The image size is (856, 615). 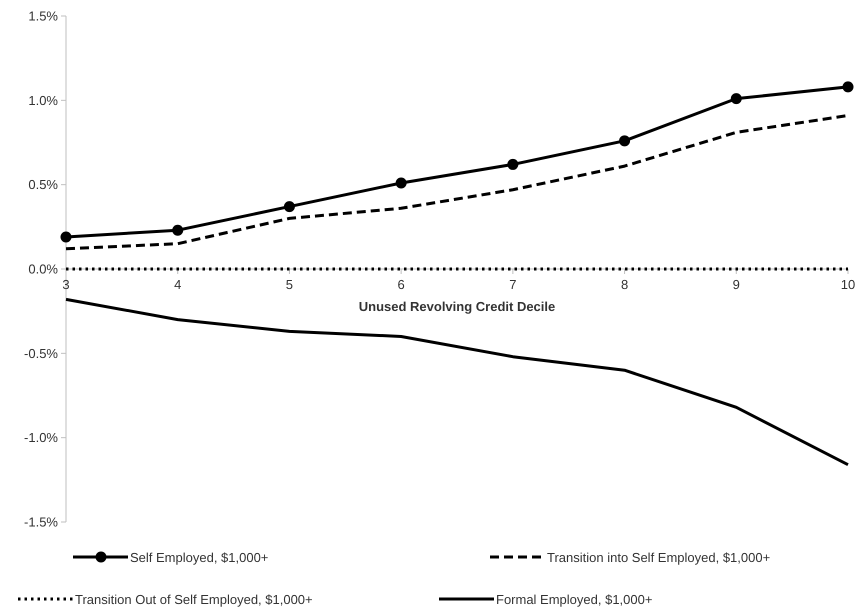 I want to click on legend-label: Formal Employed, $1,000+, so click(x=574, y=599).